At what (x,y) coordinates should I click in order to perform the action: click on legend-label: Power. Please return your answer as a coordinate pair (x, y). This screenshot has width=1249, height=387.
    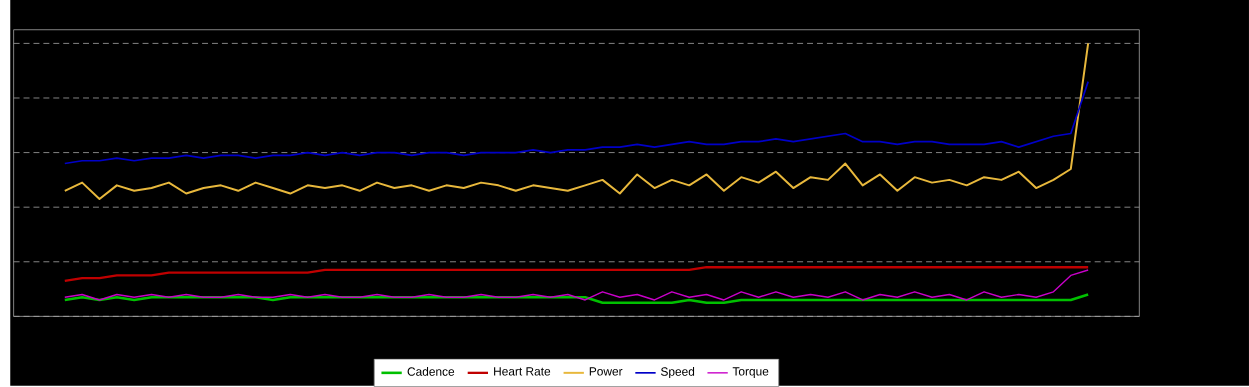
    Looking at the image, I should click on (606, 371).